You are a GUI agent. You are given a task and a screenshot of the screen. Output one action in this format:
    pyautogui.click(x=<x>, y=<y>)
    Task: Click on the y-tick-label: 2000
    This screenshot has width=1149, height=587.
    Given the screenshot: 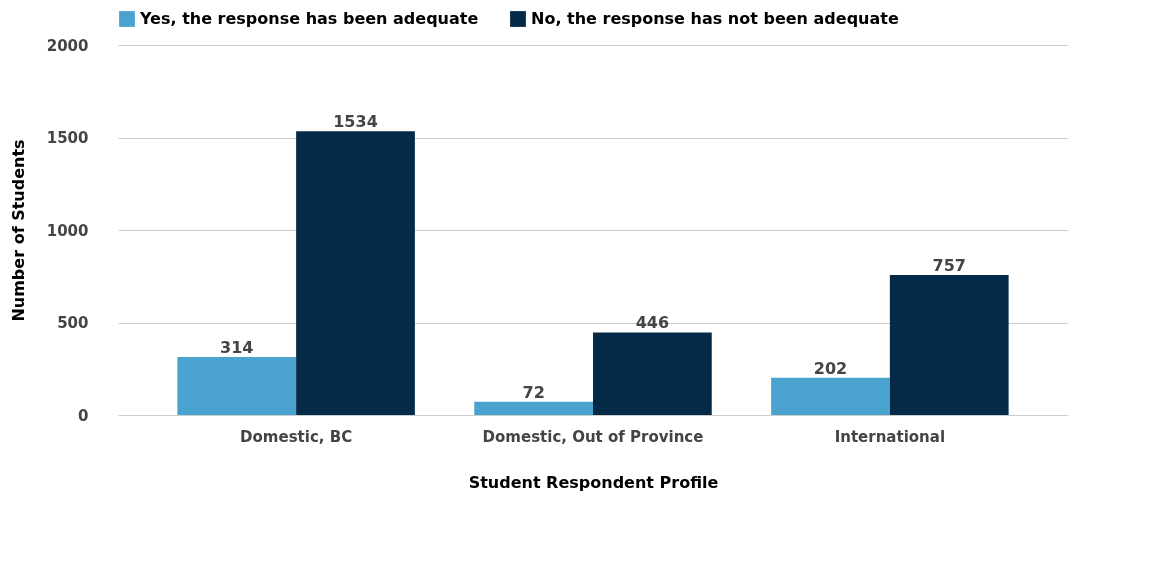 What is the action you would take?
    pyautogui.click(x=67, y=45)
    